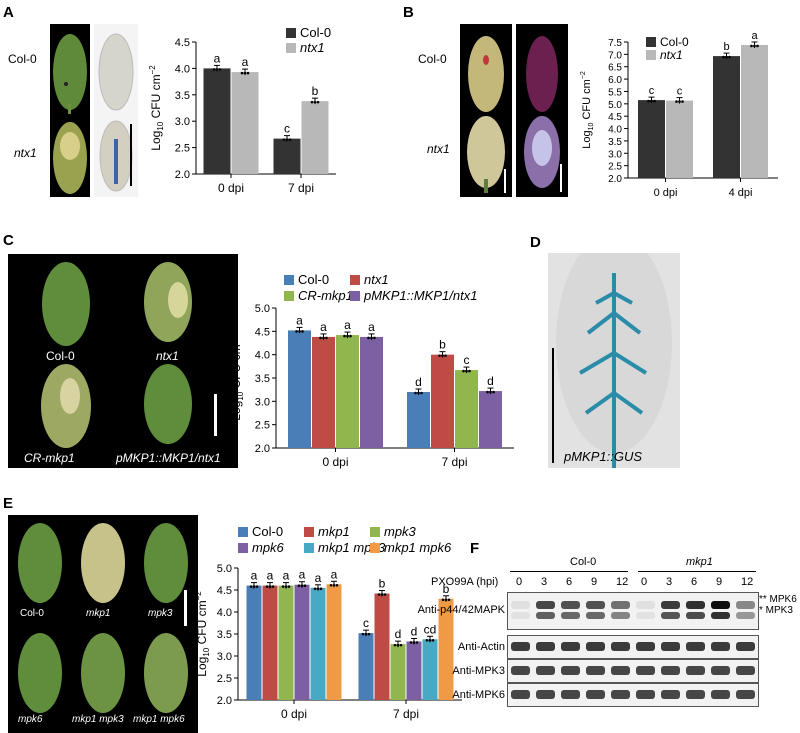 This screenshot has width=800, height=733. What do you see at coordinates (32, 613) in the screenshot?
I see `photo-label-col0-e: Col-0` at bounding box center [32, 613].